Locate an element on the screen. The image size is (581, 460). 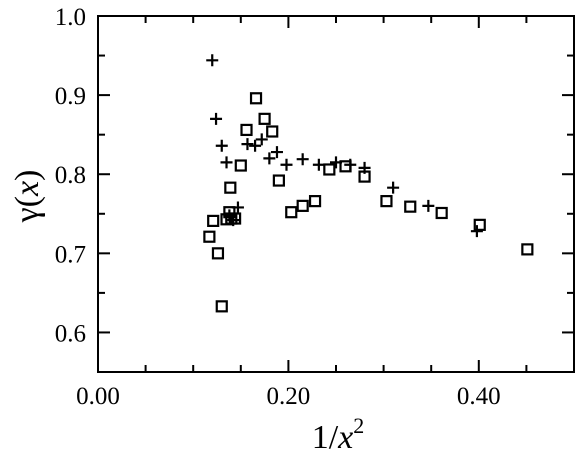
y-tick-label: 0.9 is located at coordinates (70, 96).